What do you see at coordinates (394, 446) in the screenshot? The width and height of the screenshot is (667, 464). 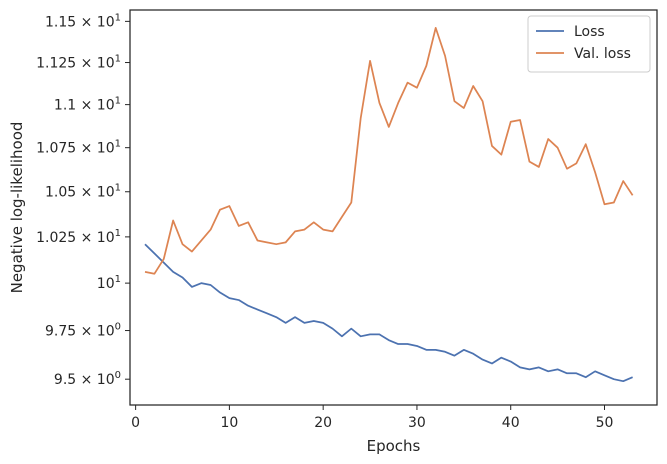 I see `x-axis-label: Epochs` at bounding box center [394, 446].